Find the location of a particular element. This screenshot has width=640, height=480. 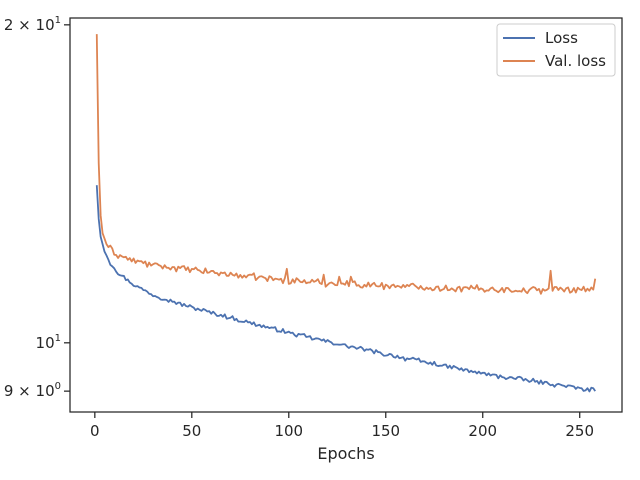

y-tick-label: 2 × 101 is located at coordinates (32, 24).